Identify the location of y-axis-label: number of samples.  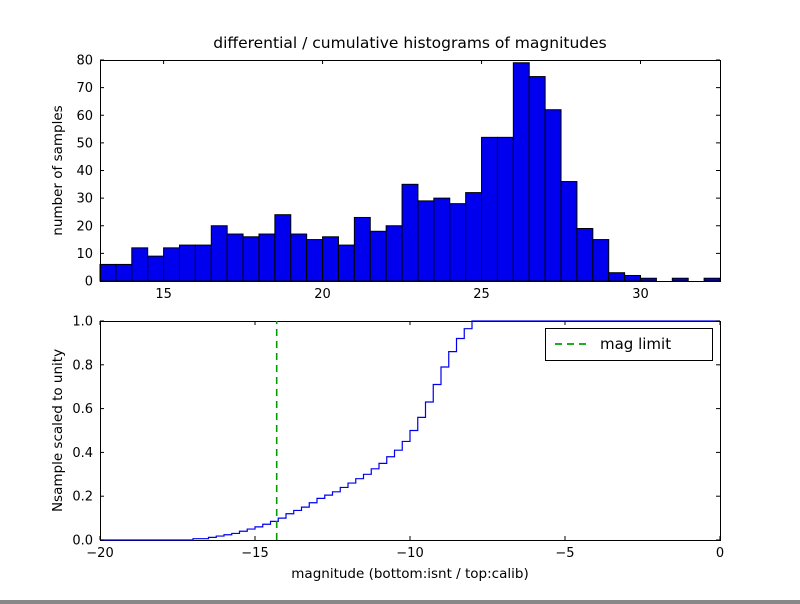
(58, 170).